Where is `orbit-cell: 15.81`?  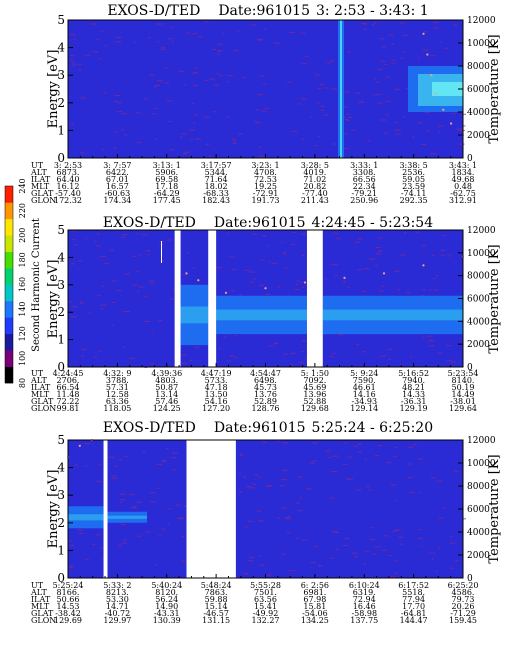
orbit-cell: 15.81 is located at coordinates (314, 606).